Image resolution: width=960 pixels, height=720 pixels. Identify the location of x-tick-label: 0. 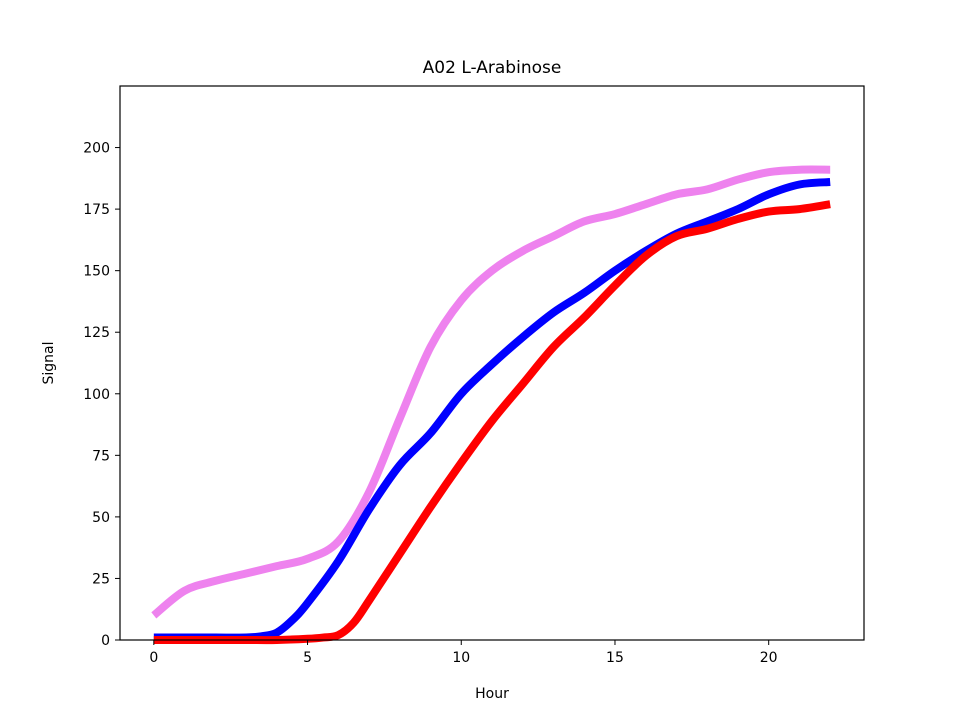
(153, 658).